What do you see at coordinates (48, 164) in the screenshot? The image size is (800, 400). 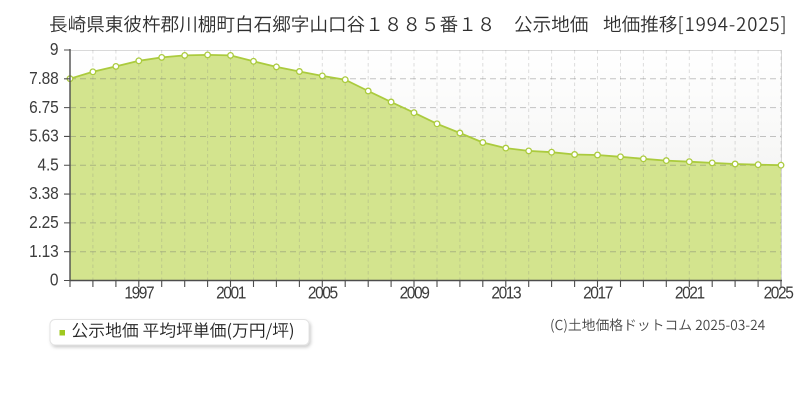 I see `svg-text: 4.5` at bounding box center [48, 164].